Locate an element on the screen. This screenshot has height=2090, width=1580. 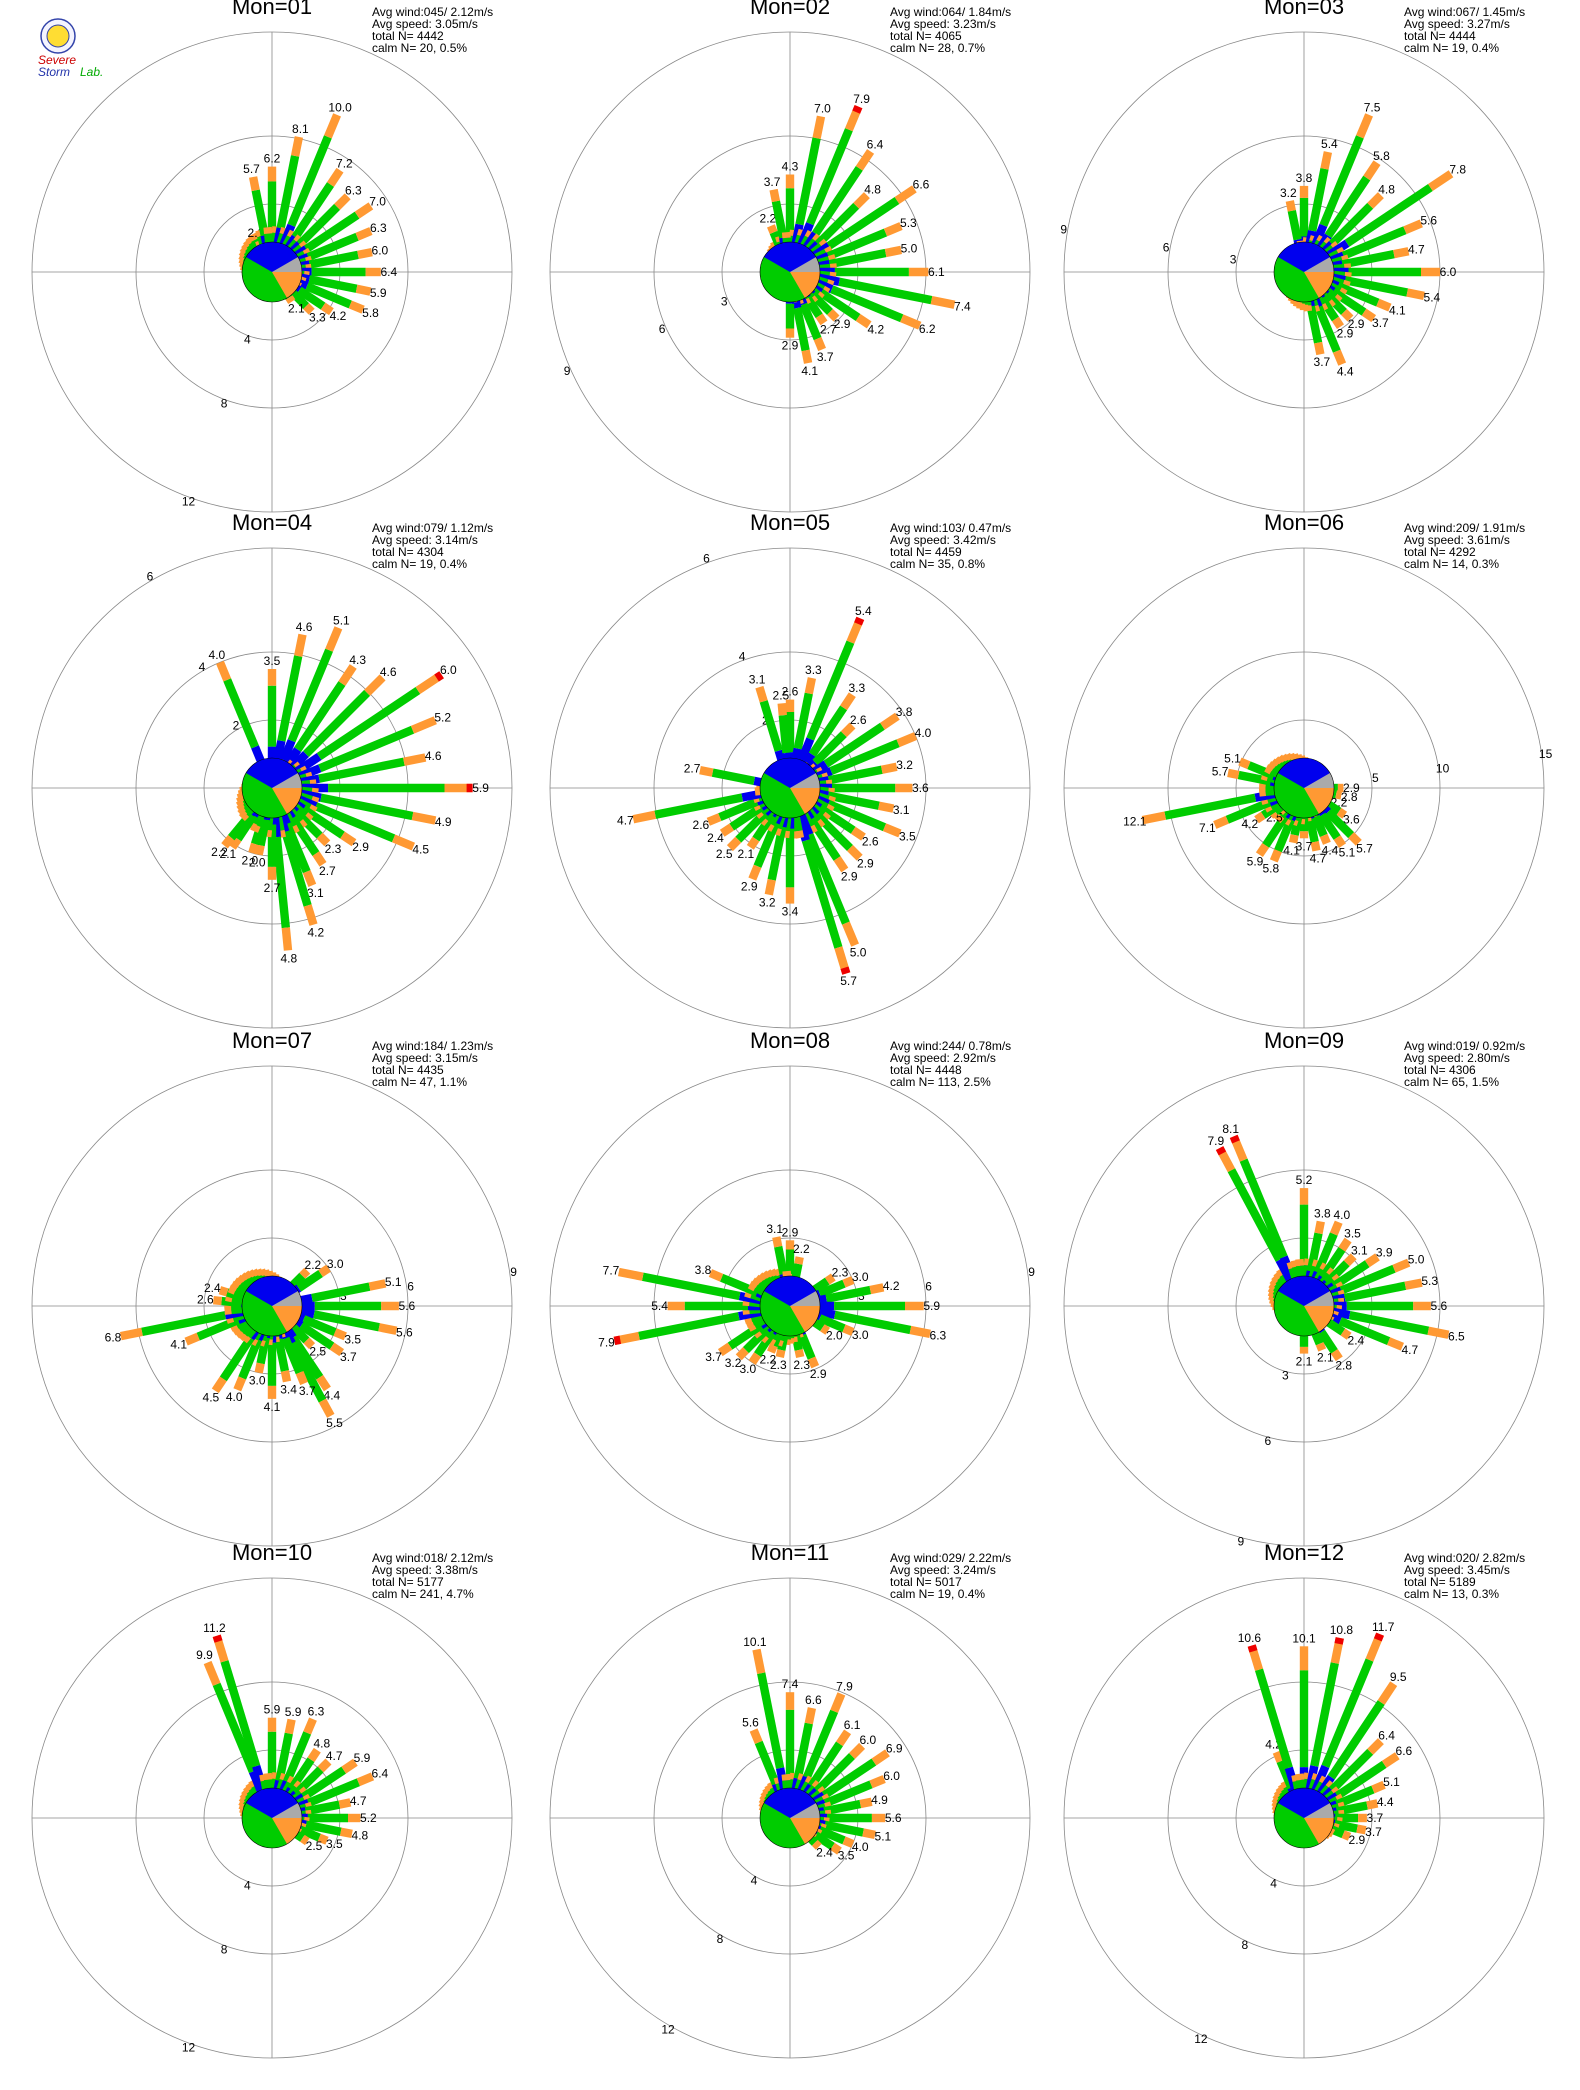
bar-value-label: 2.5 is located at coordinates (781, 695).